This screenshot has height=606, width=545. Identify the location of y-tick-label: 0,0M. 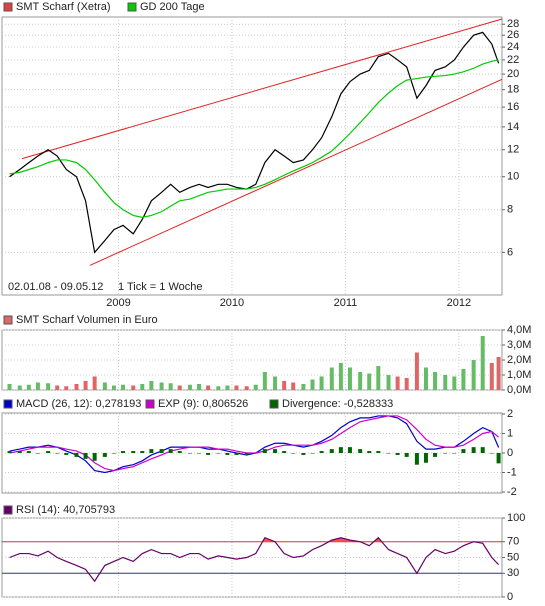
(519, 390).